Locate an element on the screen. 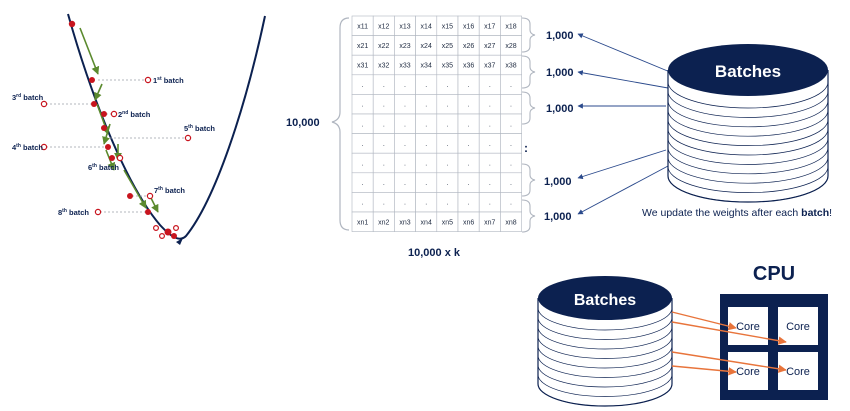  step-arrows is located at coordinates (119, 120).